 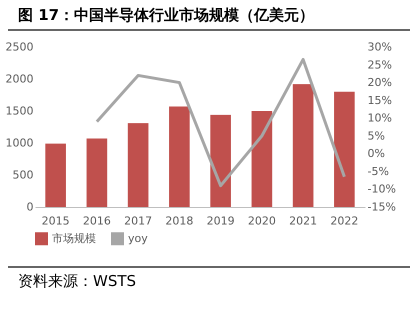 I want to click on y-tick-label: 1500, so click(x=20, y=111).